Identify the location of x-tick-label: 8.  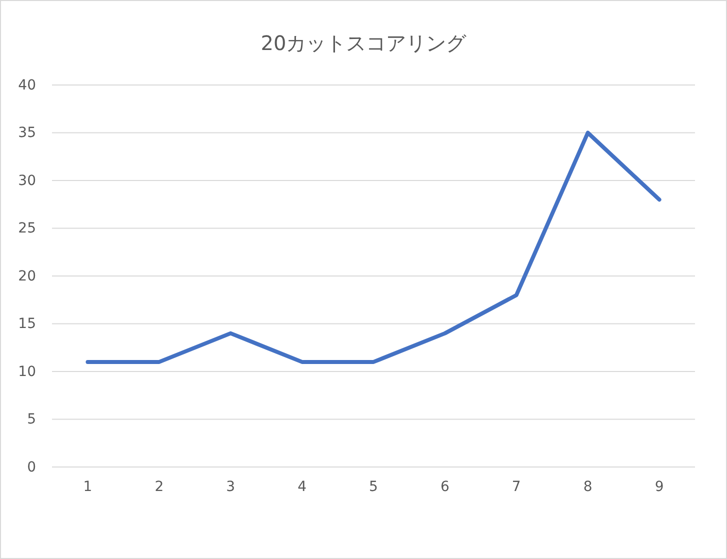
(587, 486).